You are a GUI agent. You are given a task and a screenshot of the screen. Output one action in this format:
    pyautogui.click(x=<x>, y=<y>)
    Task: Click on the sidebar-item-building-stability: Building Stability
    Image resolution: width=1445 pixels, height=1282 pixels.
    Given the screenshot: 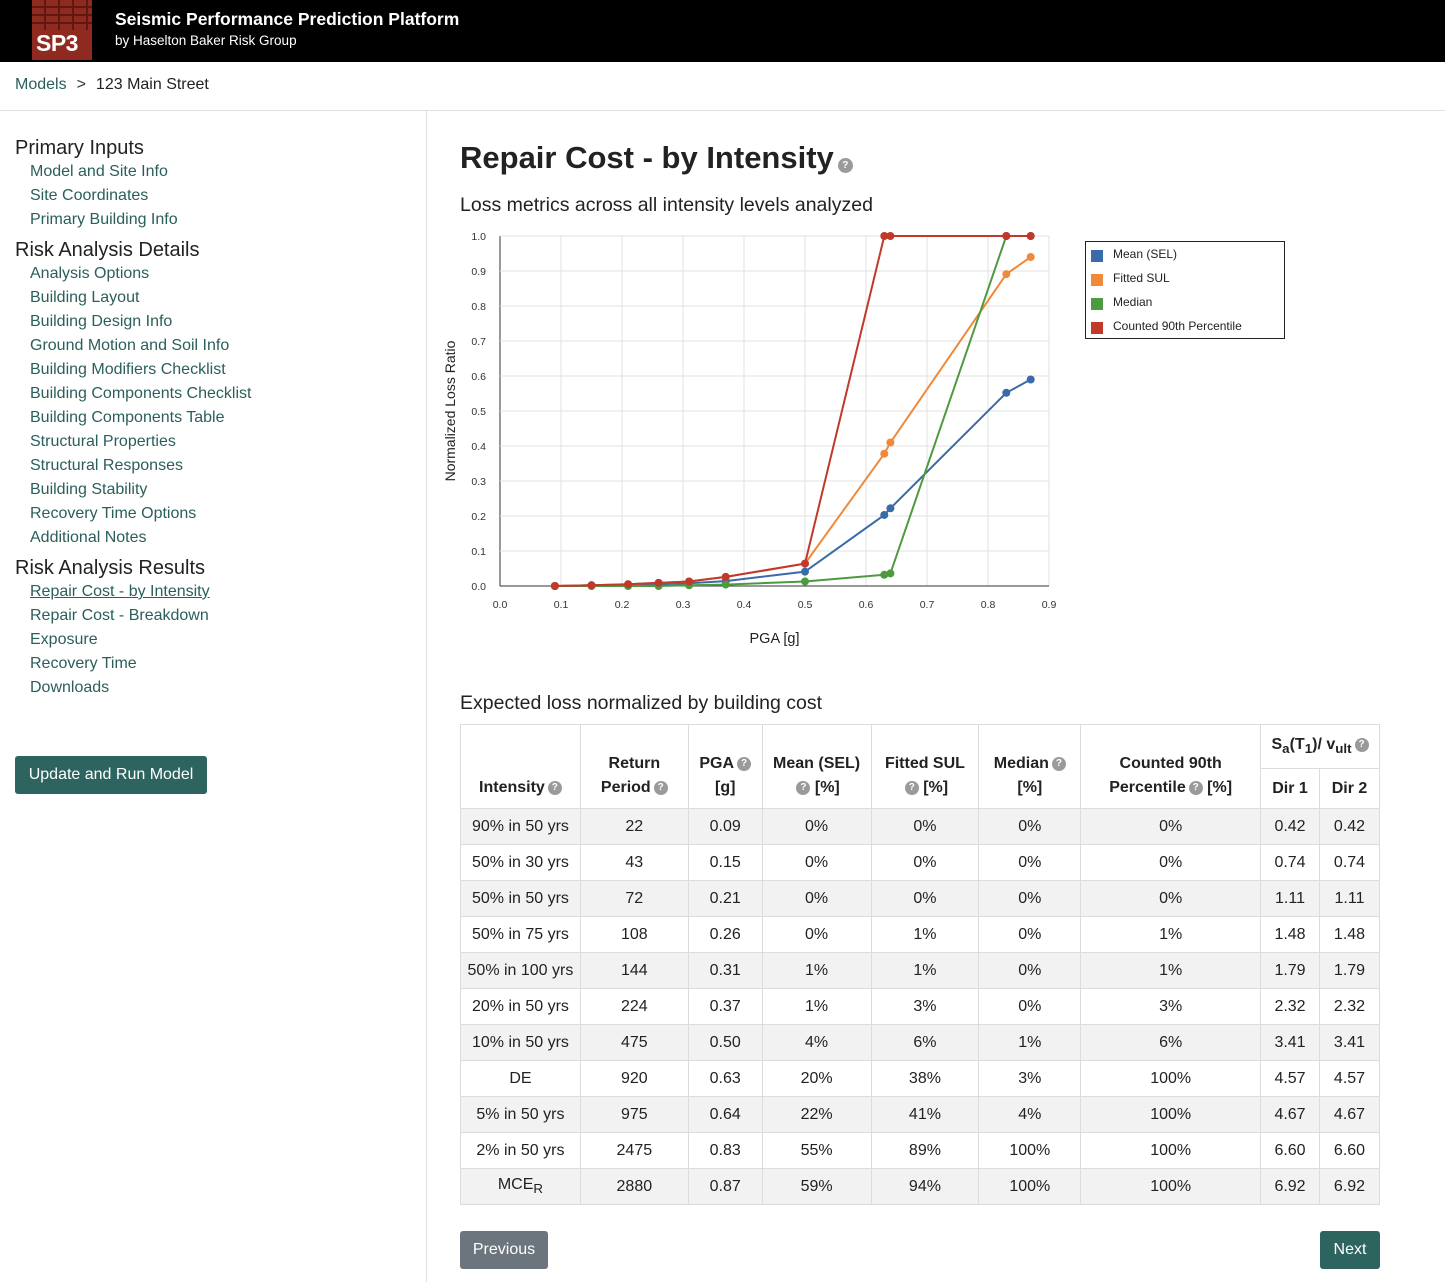 What is the action you would take?
    pyautogui.click(x=89, y=489)
    